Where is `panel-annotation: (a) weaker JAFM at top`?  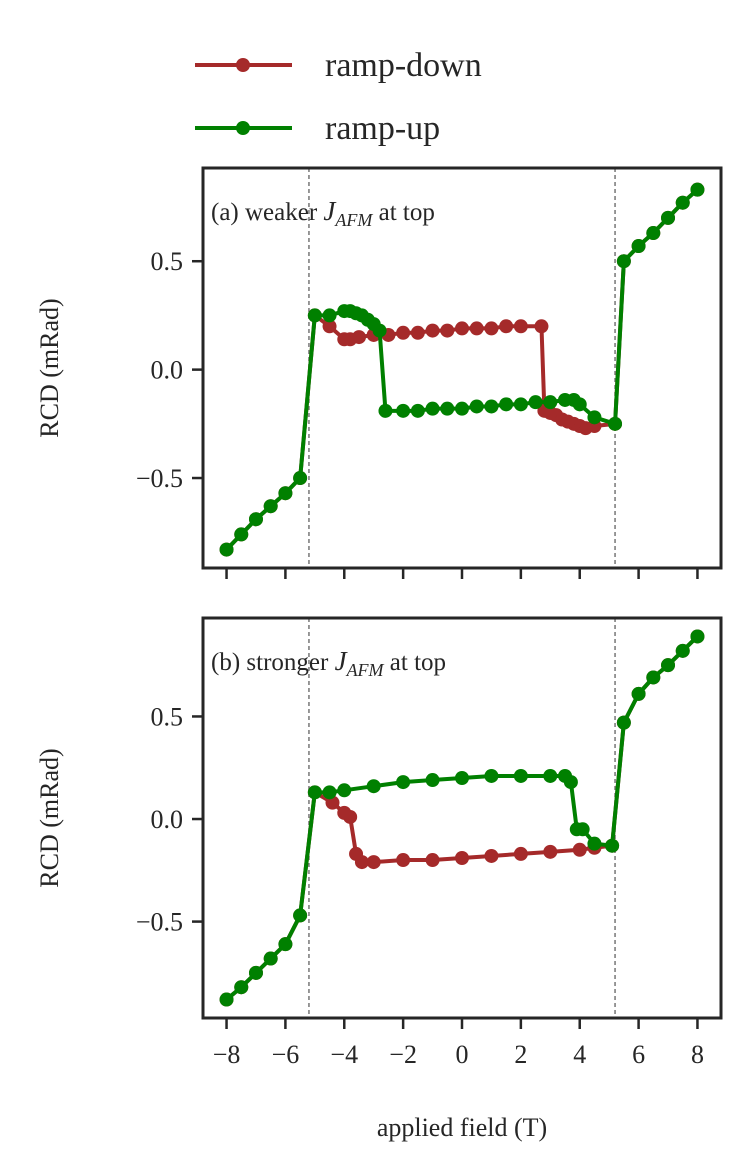 panel-annotation: (a) weaker JAFM at top is located at coordinates (323, 213).